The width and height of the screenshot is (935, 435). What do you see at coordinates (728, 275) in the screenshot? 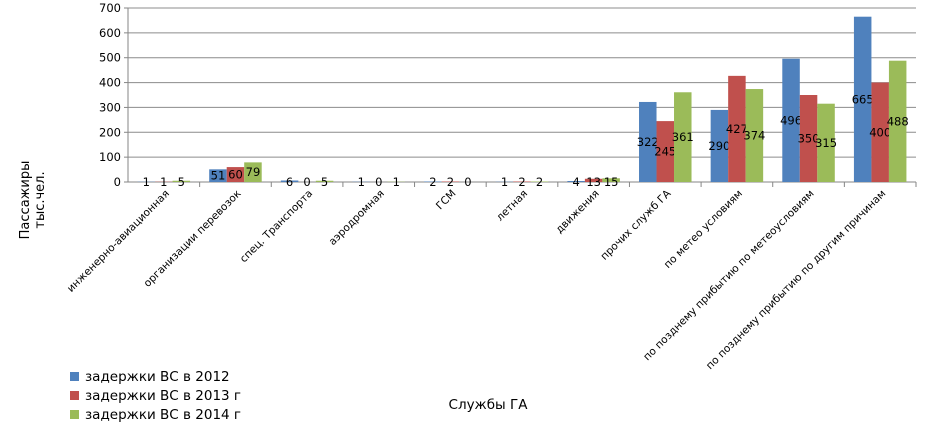
I see `x-tick-label: по позднему прибытию по метеоусловиям` at bounding box center [728, 275].